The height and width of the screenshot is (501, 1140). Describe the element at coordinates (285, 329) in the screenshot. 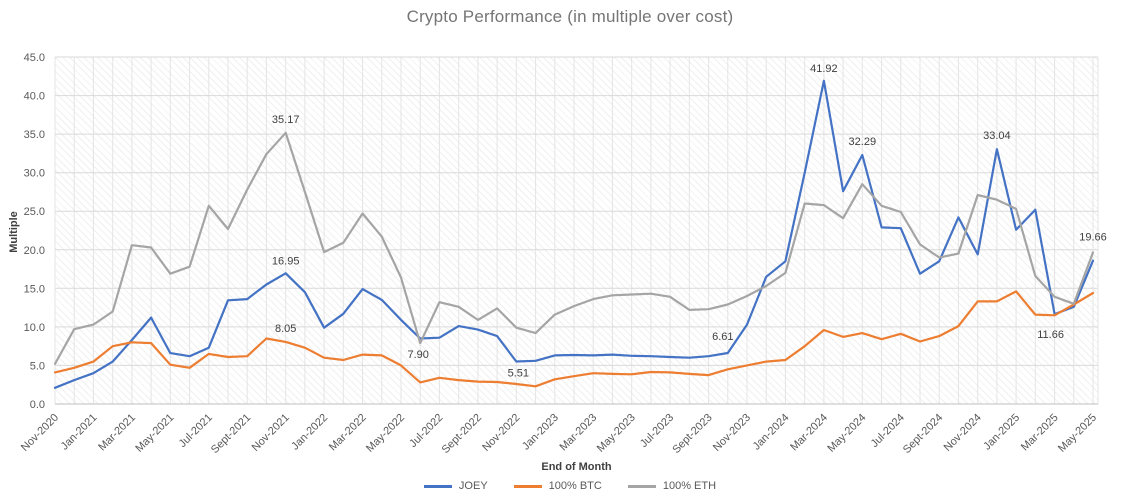

I see `data-label: 8.05` at that location.